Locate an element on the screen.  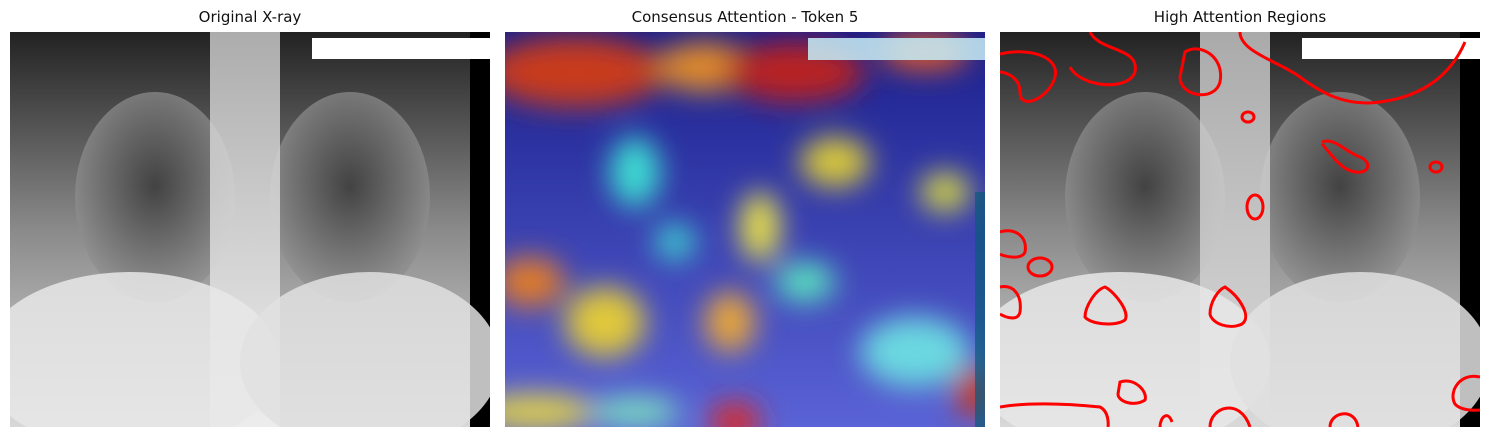
panel-2-title: Consensus Attention - Token 5 is located at coordinates (745, 17).